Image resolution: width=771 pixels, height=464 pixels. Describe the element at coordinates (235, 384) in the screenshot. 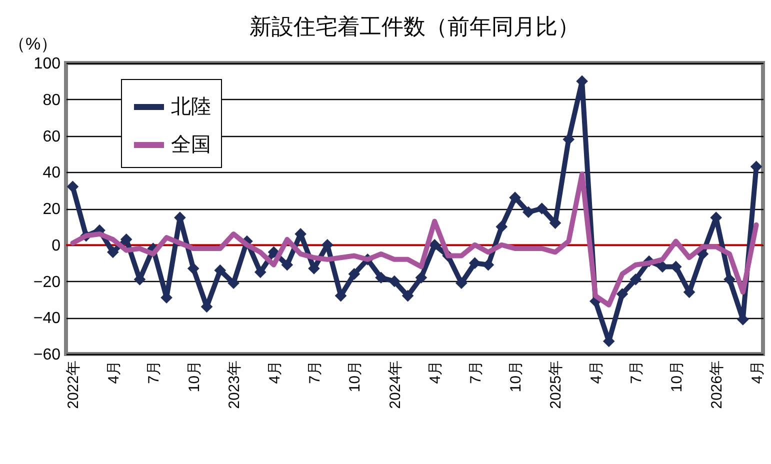

I see `x-tick-label: 2023年` at that location.